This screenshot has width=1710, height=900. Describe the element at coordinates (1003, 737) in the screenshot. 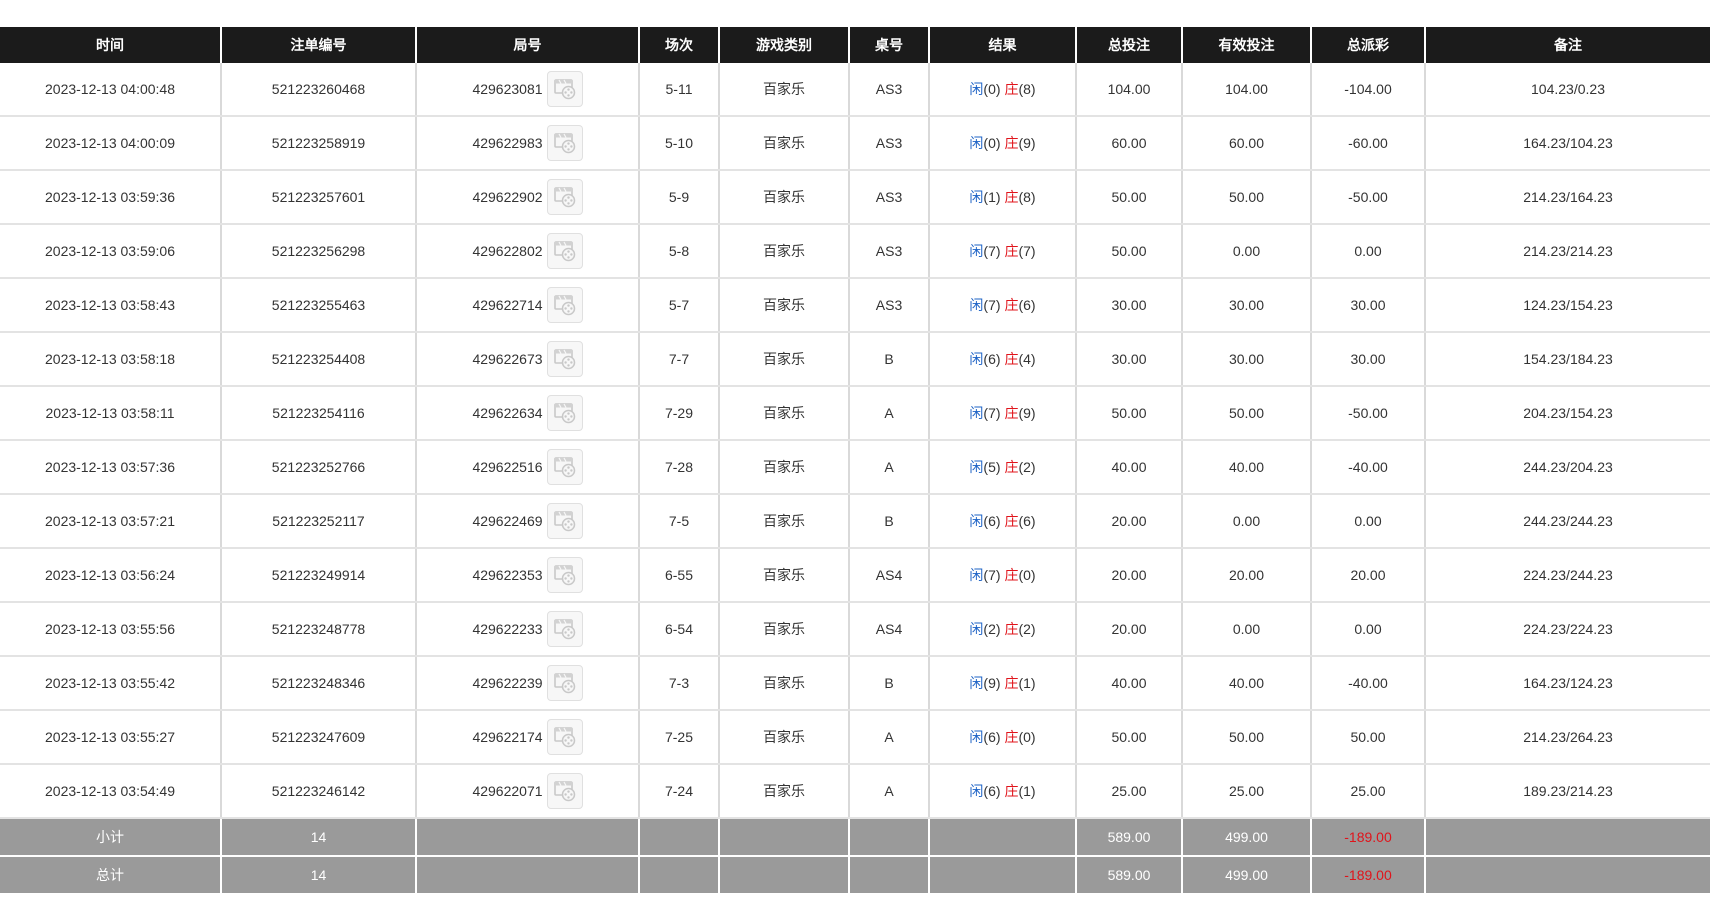

I see `cell-result: 闲(6) 庄(0)` at that location.